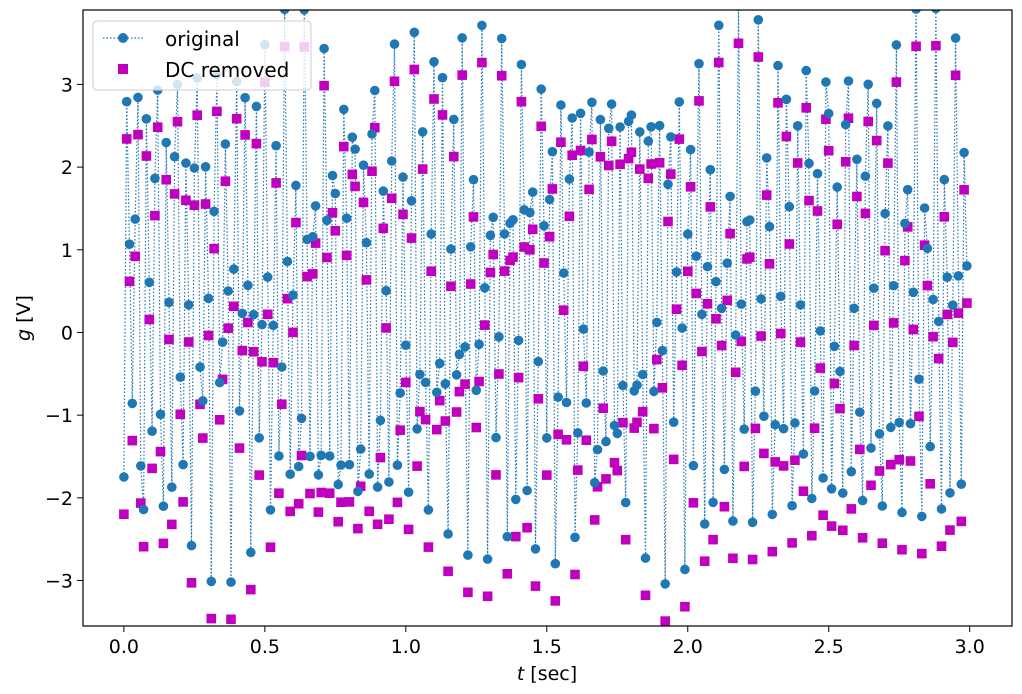  What do you see at coordinates (970, 647) in the screenshot?
I see `x-tick-label: 3.0` at bounding box center [970, 647].